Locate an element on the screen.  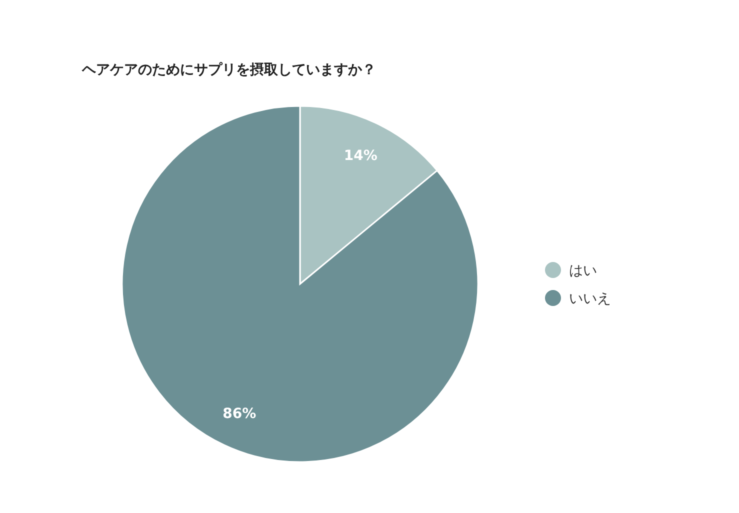
data-label: 14% is located at coordinates (361, 156).